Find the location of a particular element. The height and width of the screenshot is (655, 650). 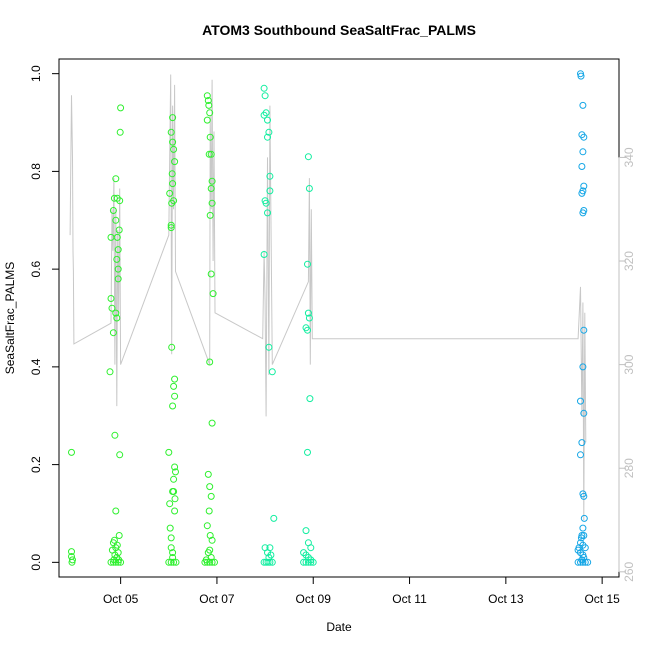

y-tick-label: 0.0 is located at coordinates (36, 562).